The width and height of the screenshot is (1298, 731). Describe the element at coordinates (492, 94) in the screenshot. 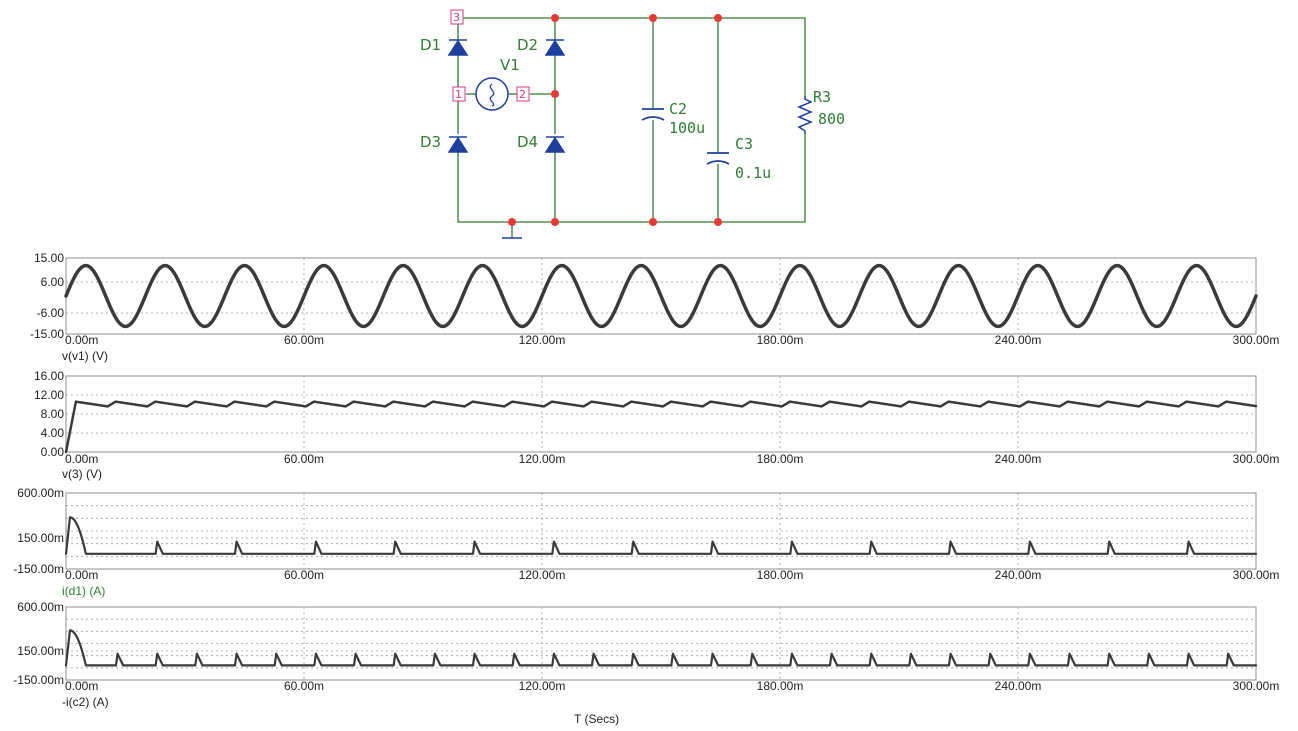

I see `ac-source-v1` at that location.